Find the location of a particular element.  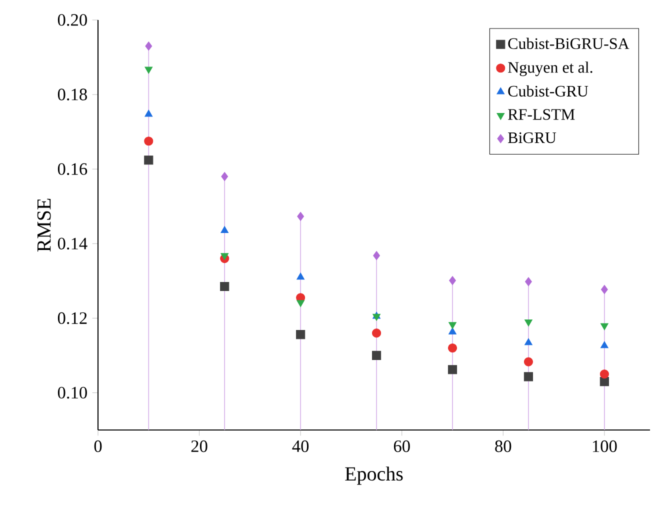

x-tick-label: 40 is located at coordinates (300, 446).